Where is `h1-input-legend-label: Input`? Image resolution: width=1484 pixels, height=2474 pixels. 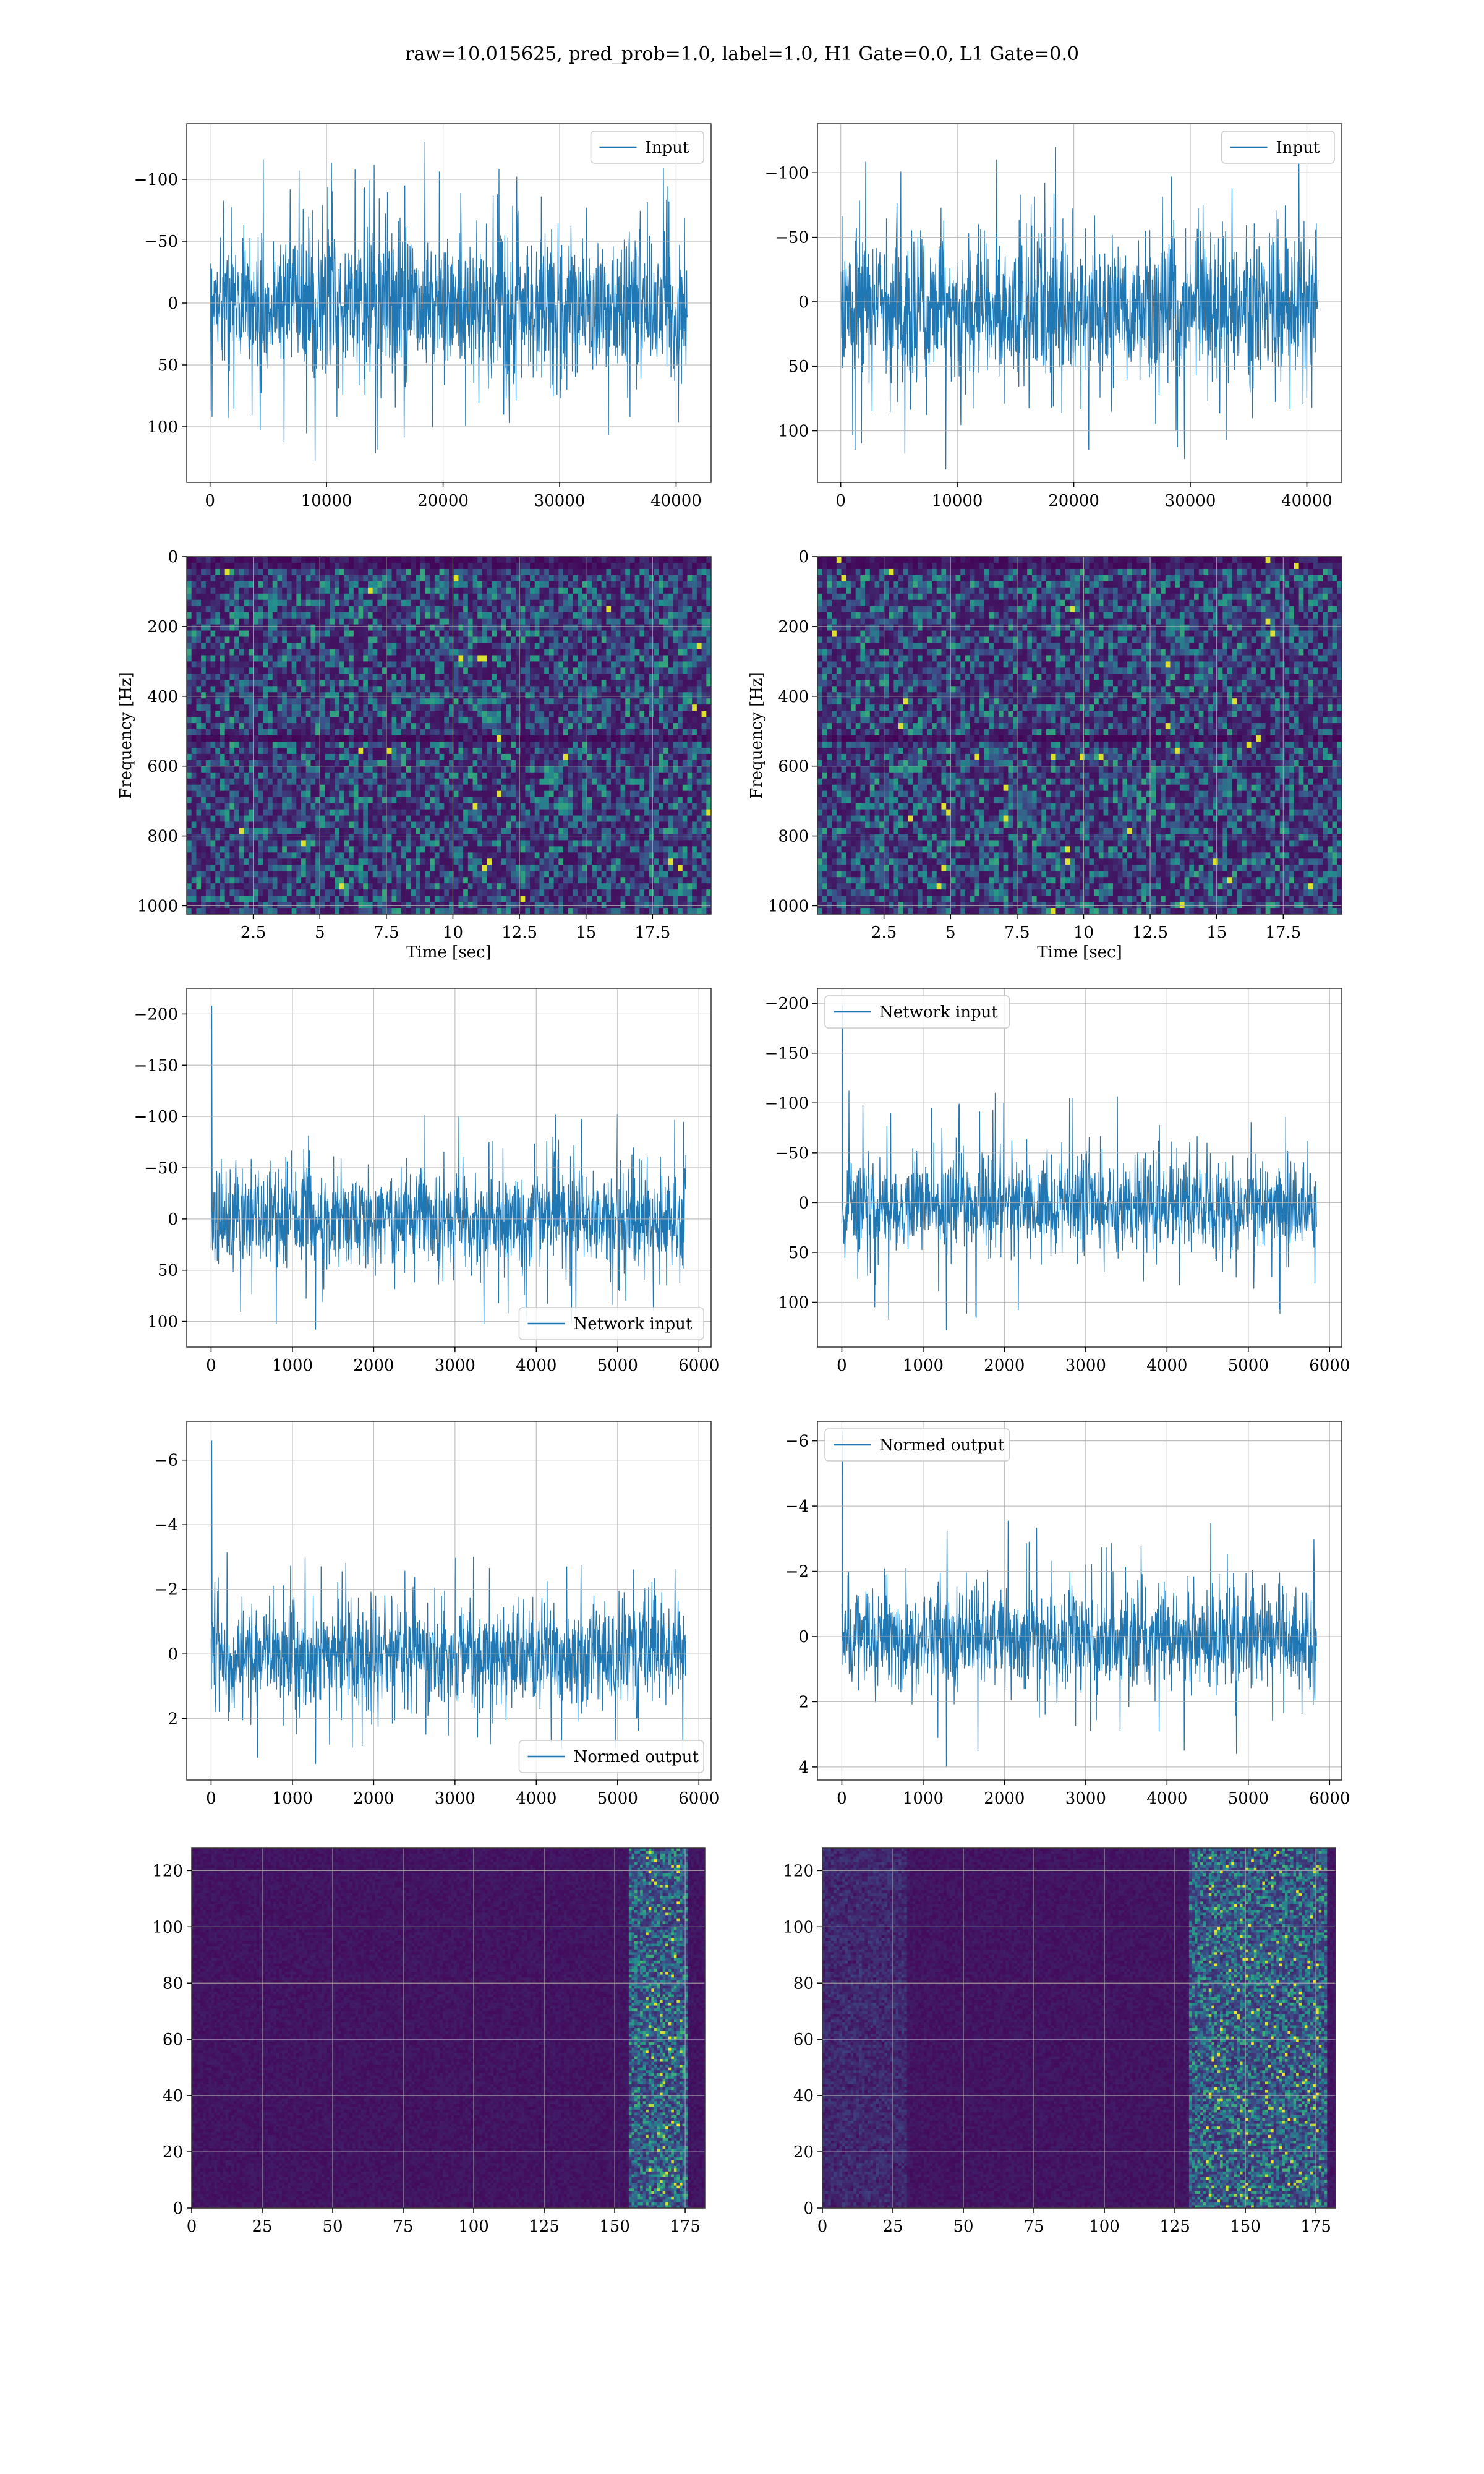
h1-input-legend-label: Input is located at coordinates (667, 148).